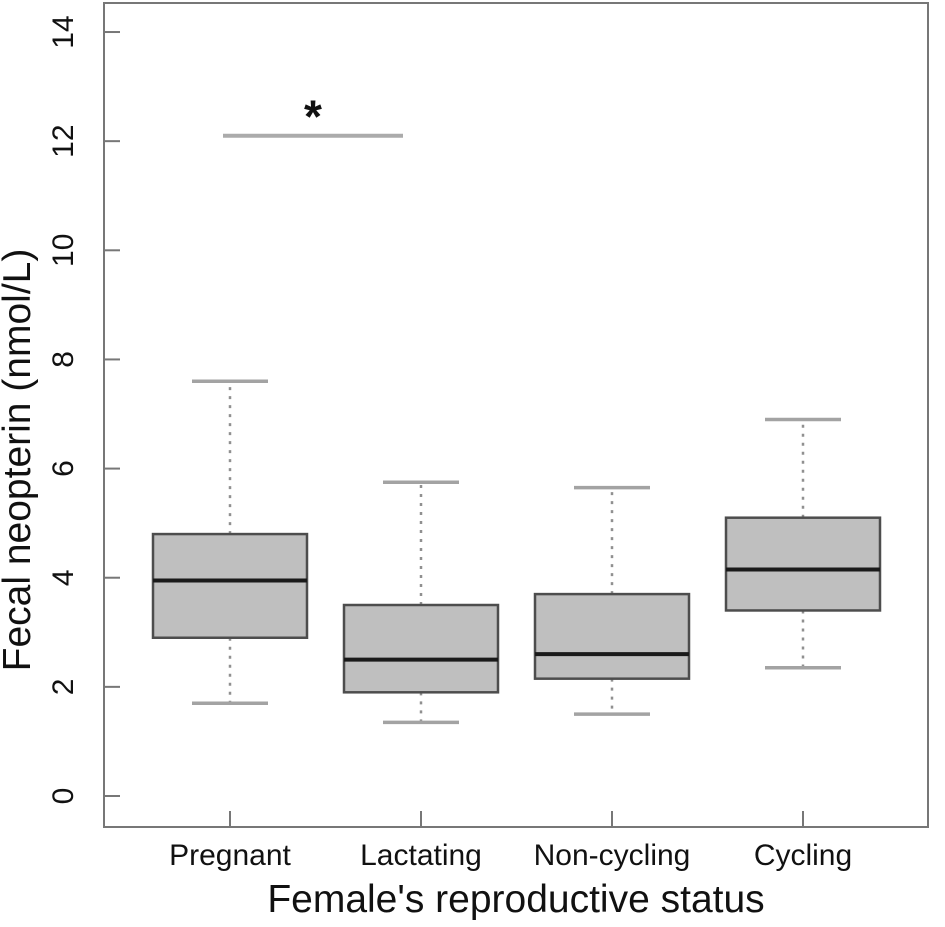 This screenshot has width=945, height=927. Describe the element at coordinates (63, 140) in the screenshot. I see `y-tick-label: 12` at that location.